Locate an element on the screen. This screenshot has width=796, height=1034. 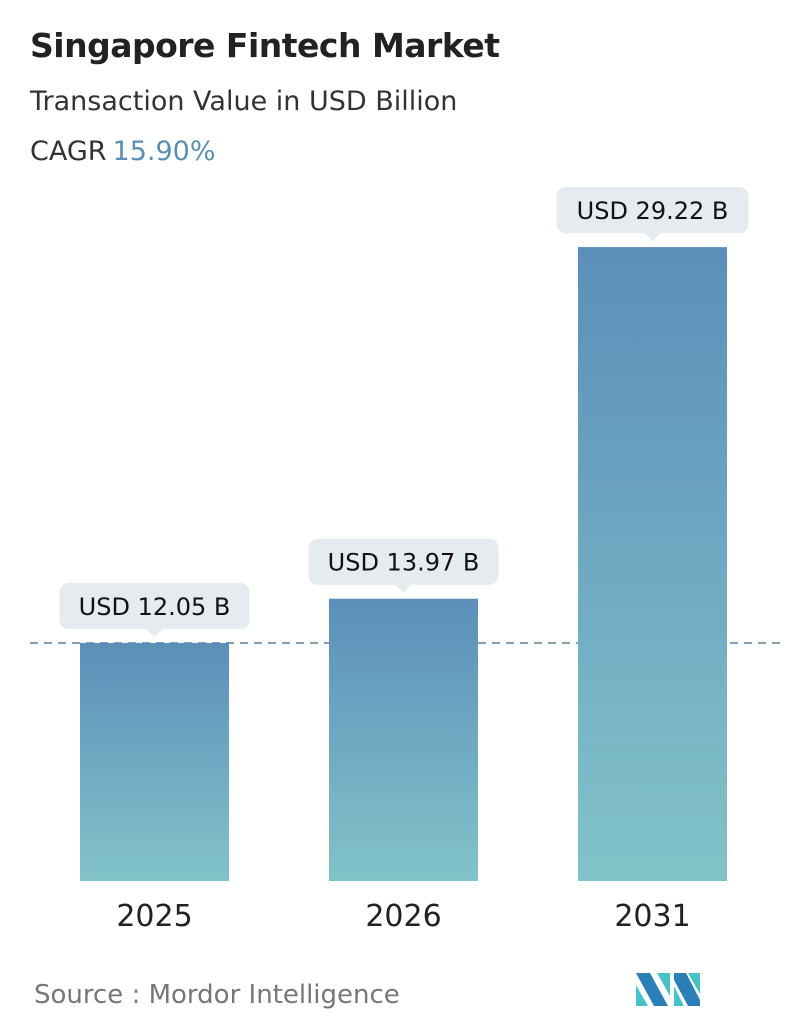
data-label: USD 13.97 B is located at coordinates (404, 563).